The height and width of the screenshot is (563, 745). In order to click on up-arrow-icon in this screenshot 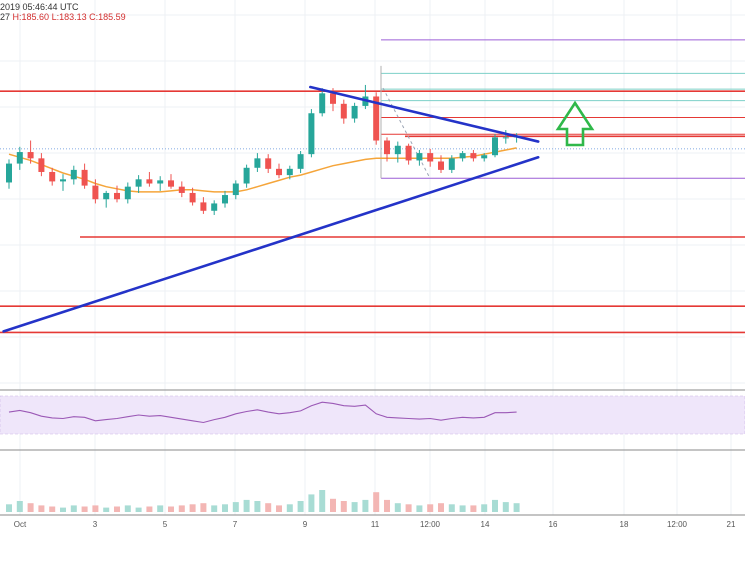, I will do `click(575, 123)`.